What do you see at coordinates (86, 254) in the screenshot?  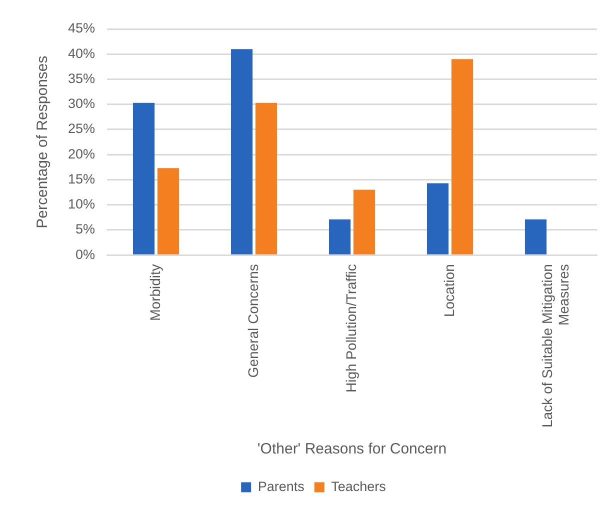 I see `y-tick-label: 0%` at bounding box center [86, 254].